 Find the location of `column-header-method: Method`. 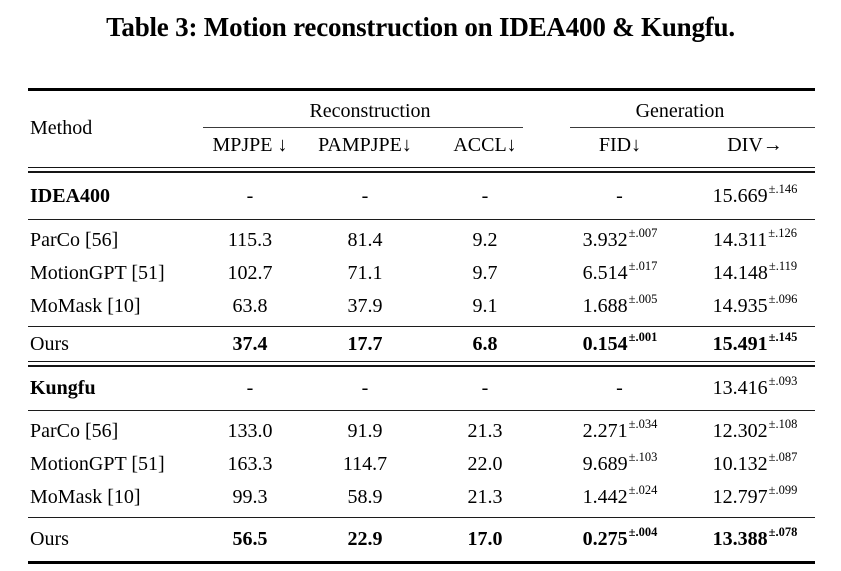

column-header-method: Method is located at coordinates (61, 128).